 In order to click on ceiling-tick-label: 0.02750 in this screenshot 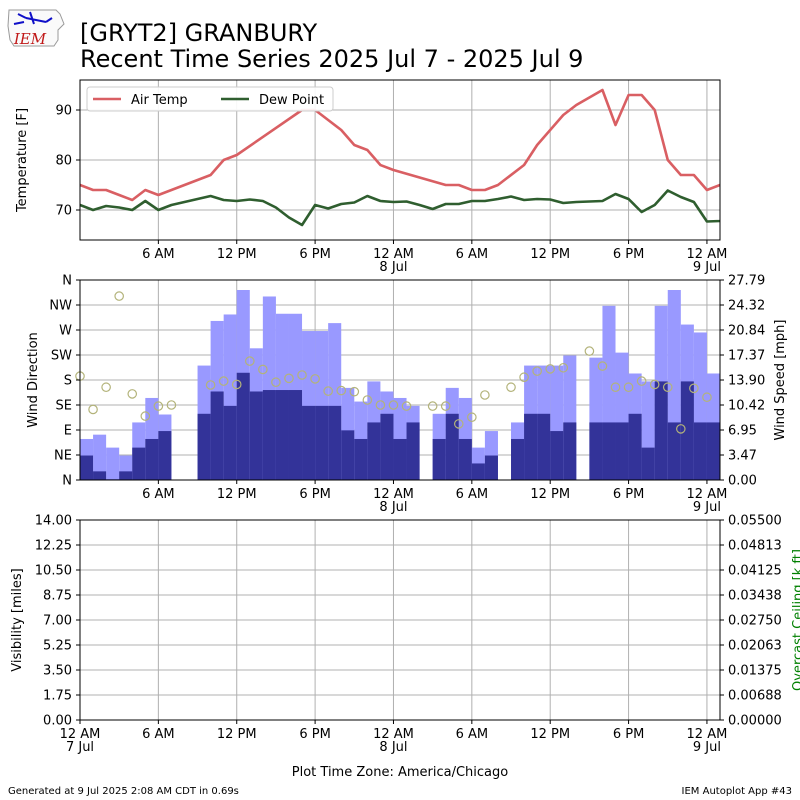, I will do `click(755, 621)`.